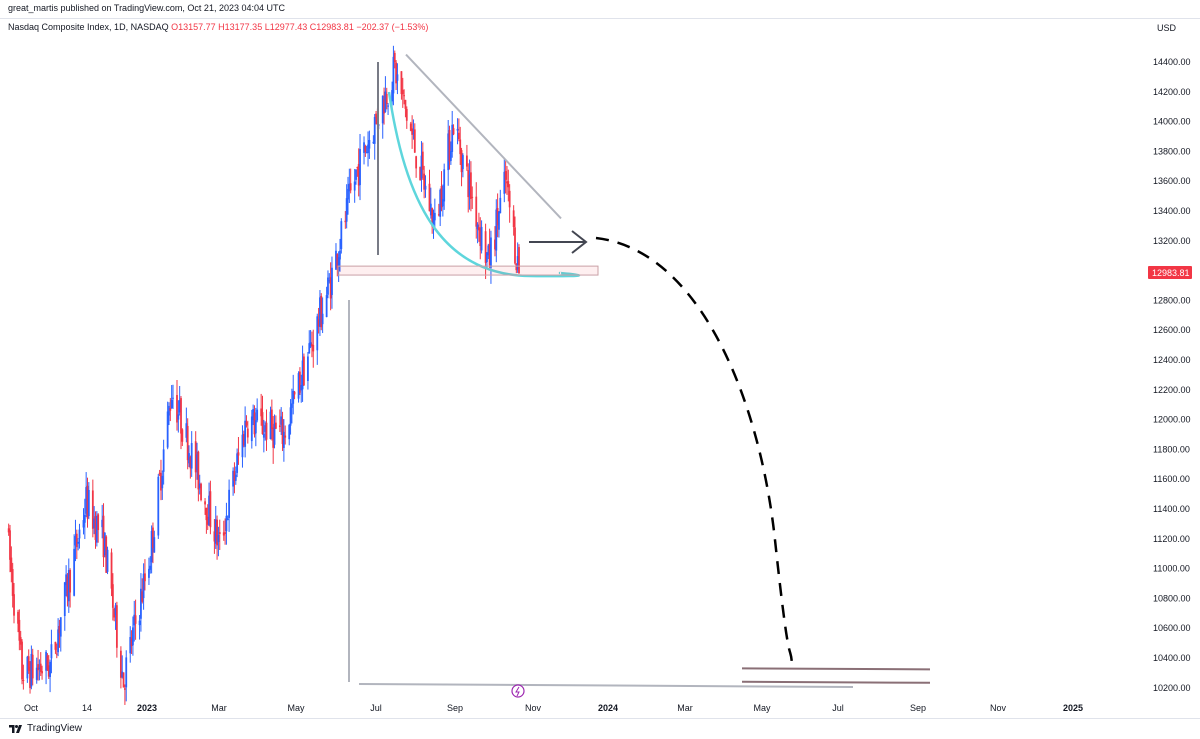 This screenshot has width=1200, height=739. What do you see at coordinates (517, 691) in the screenshot?
I see `lightning-icon` at bounding box center [517, 691].